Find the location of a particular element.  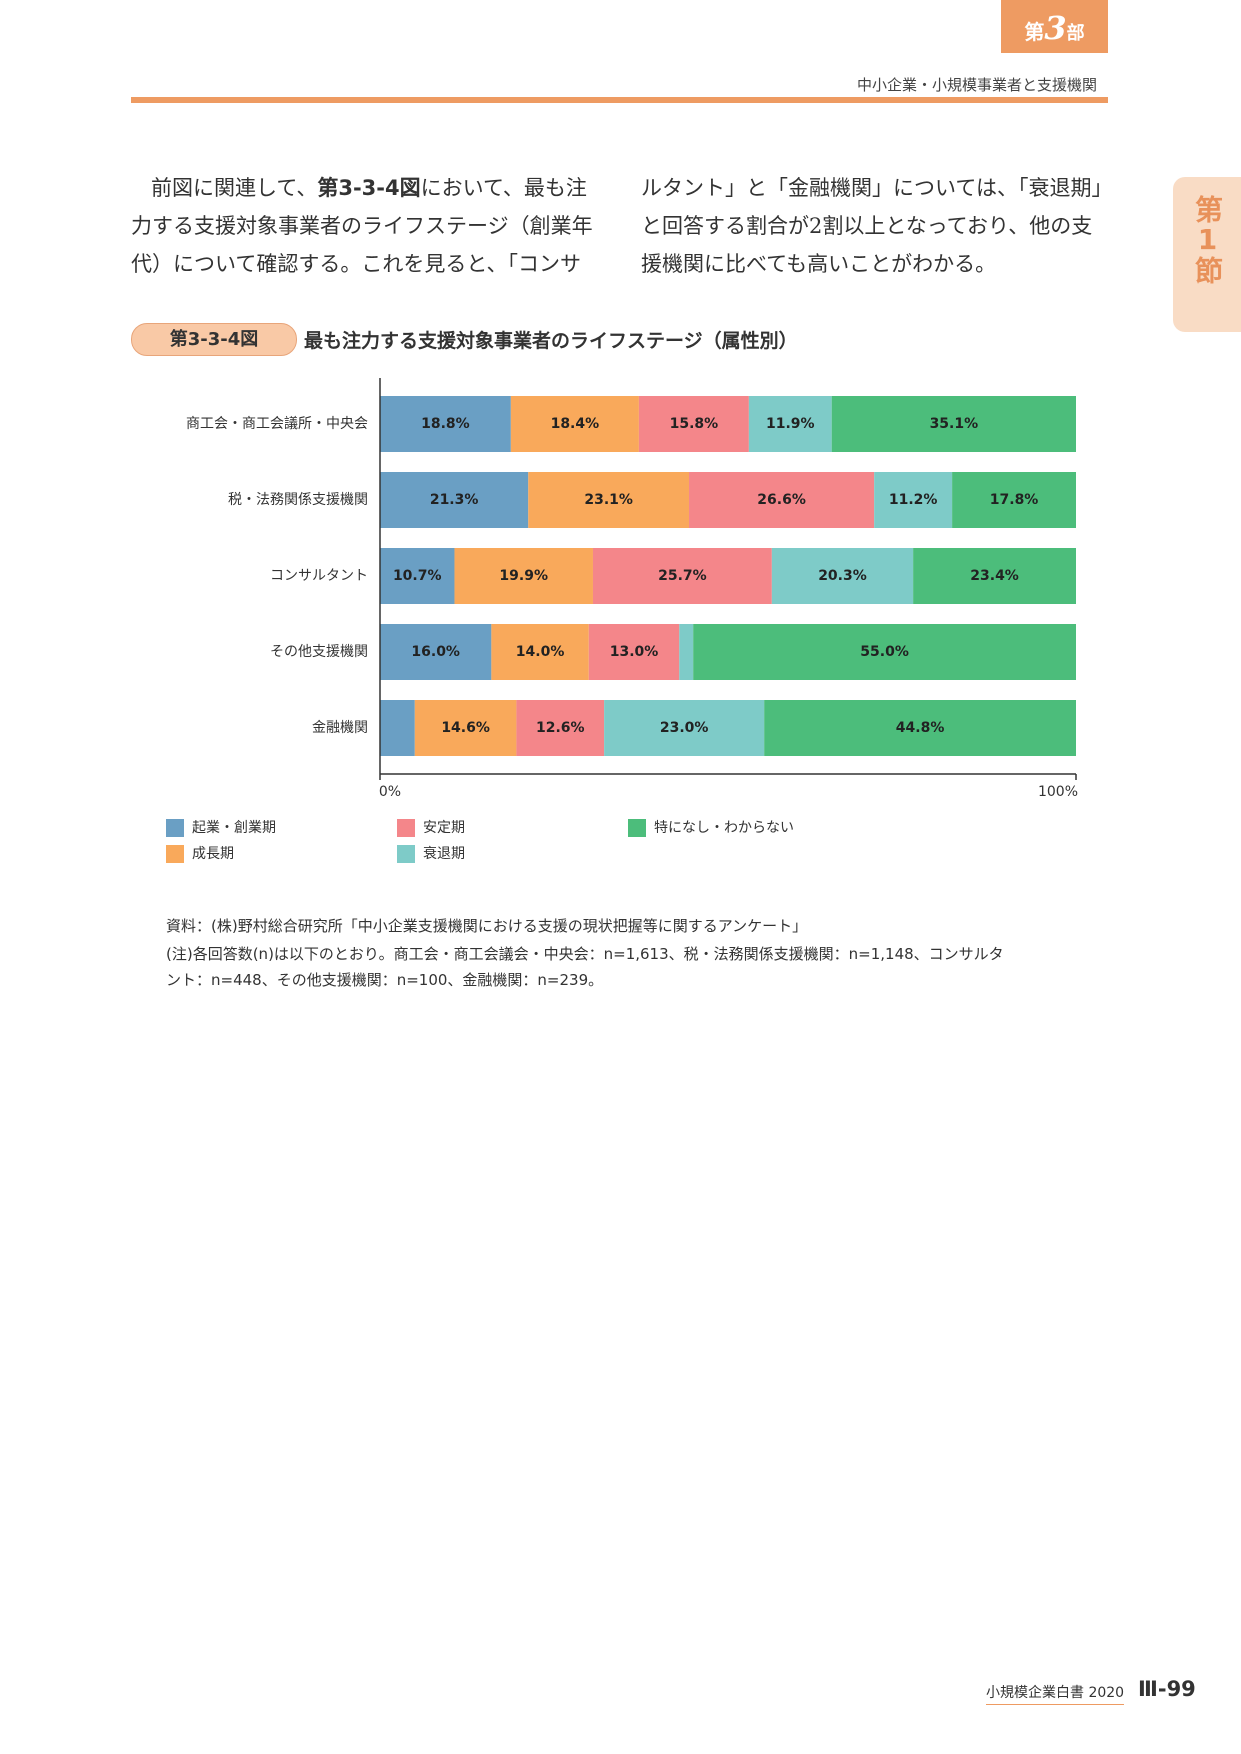

header-rule is located at coordinates (619, 100).